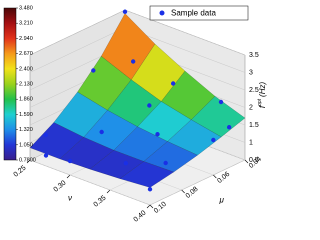 The image size is (320, 240). I want to click on z-label: f, so click(262, 106).